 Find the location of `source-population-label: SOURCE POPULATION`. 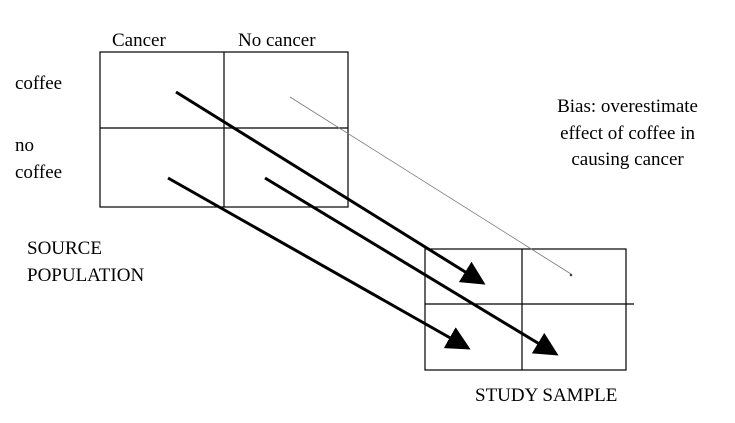

source-population-label: SOURCE POPULATION is located at coordinates (85, 262).